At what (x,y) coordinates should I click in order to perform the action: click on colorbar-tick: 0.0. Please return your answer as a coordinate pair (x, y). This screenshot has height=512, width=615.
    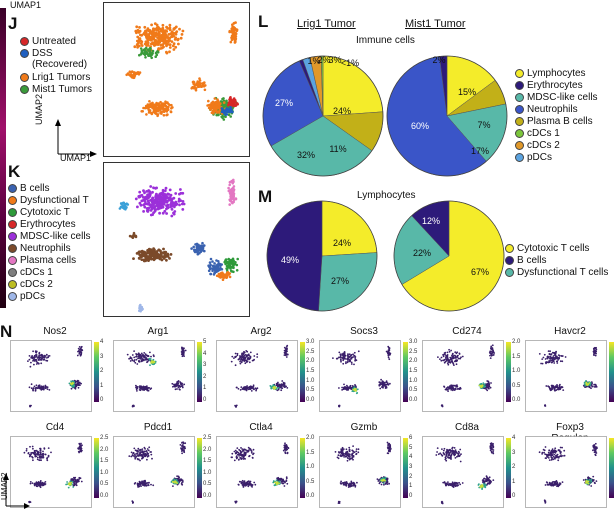
    Looking at the image, I should click on (516, 400).